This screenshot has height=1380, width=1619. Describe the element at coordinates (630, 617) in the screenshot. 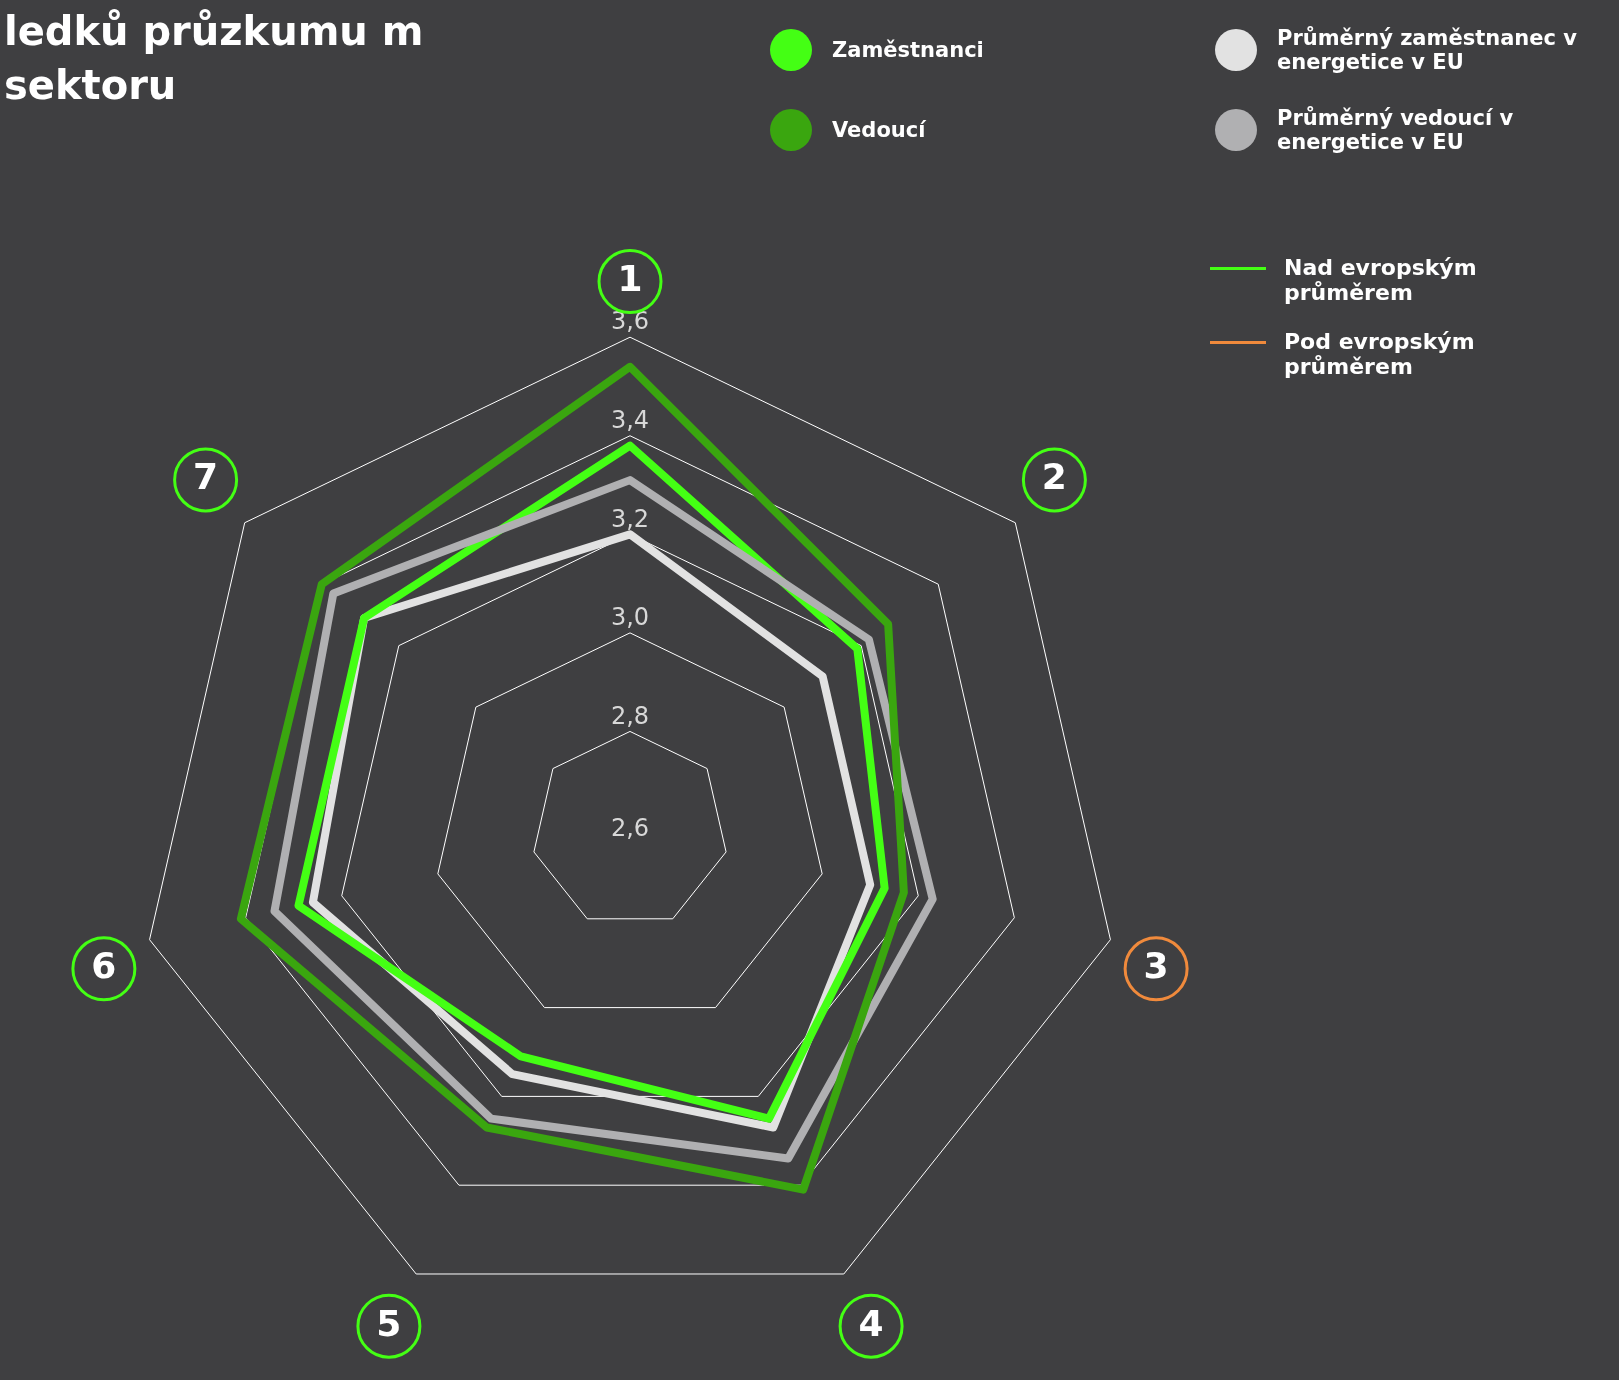

I see `y-tick-label: 3,0` at that location.